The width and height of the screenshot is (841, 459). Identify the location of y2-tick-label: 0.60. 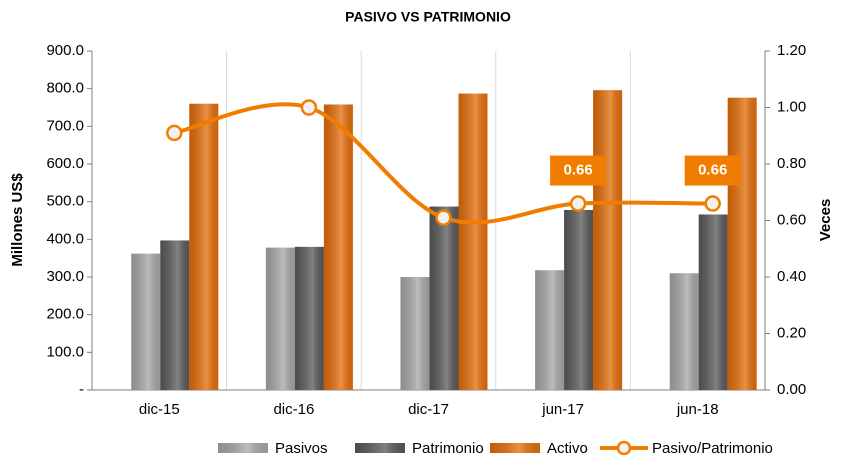
(791, 219).